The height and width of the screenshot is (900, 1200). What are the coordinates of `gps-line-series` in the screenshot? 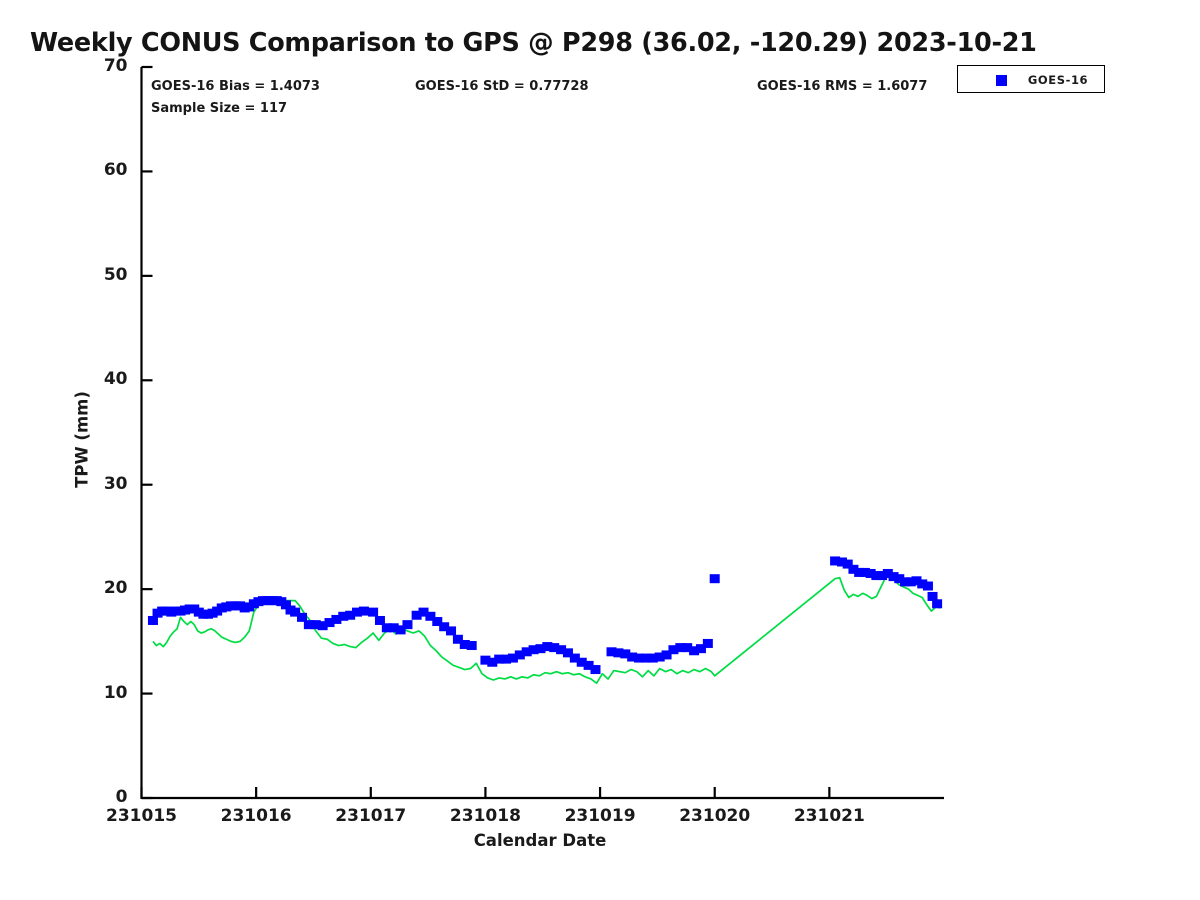 It's located at (546, 629).